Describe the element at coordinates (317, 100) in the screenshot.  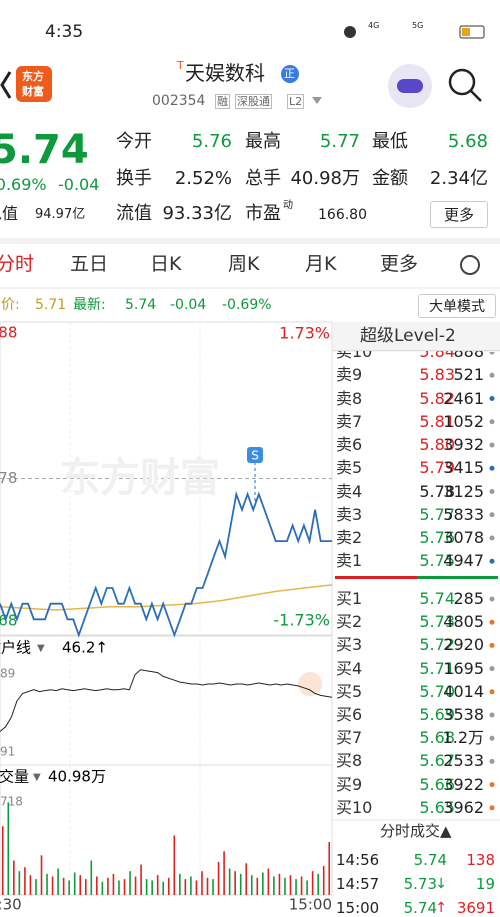
I see `dropdown-arrow` at that location.